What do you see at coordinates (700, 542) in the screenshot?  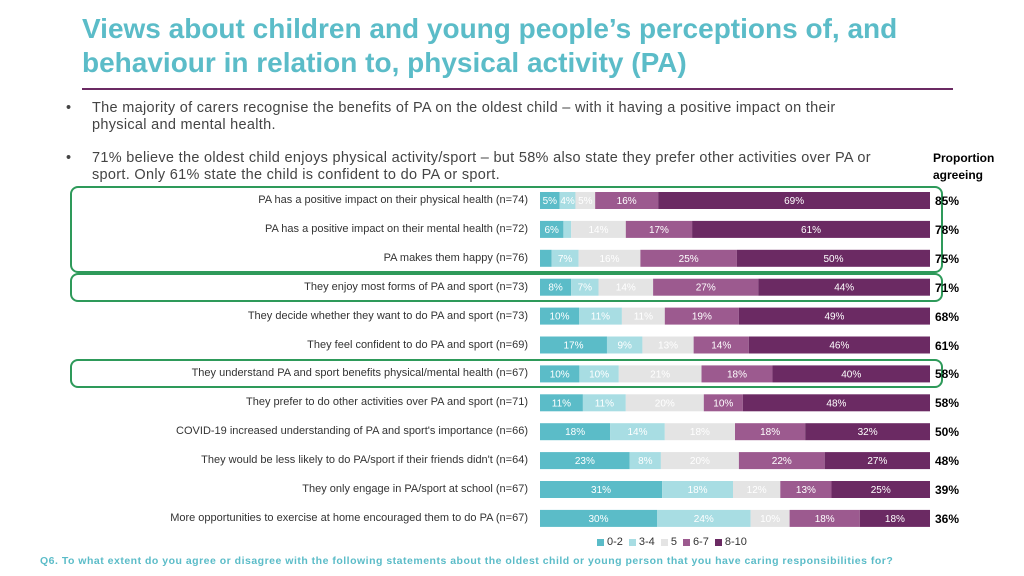 I see `legend-label: 6-7` at bounding box center [700, 542].